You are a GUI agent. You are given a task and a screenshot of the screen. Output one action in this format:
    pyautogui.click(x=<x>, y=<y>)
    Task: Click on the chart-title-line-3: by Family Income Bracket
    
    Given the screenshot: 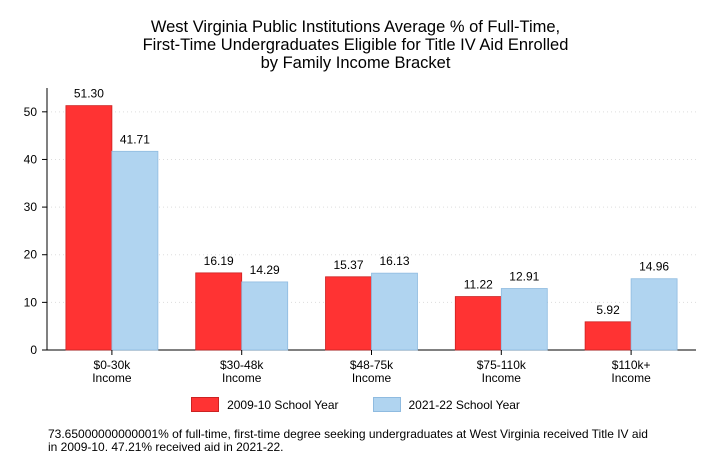 What is the action you would take?
    pyautogui.click(x=355, y=63)
    